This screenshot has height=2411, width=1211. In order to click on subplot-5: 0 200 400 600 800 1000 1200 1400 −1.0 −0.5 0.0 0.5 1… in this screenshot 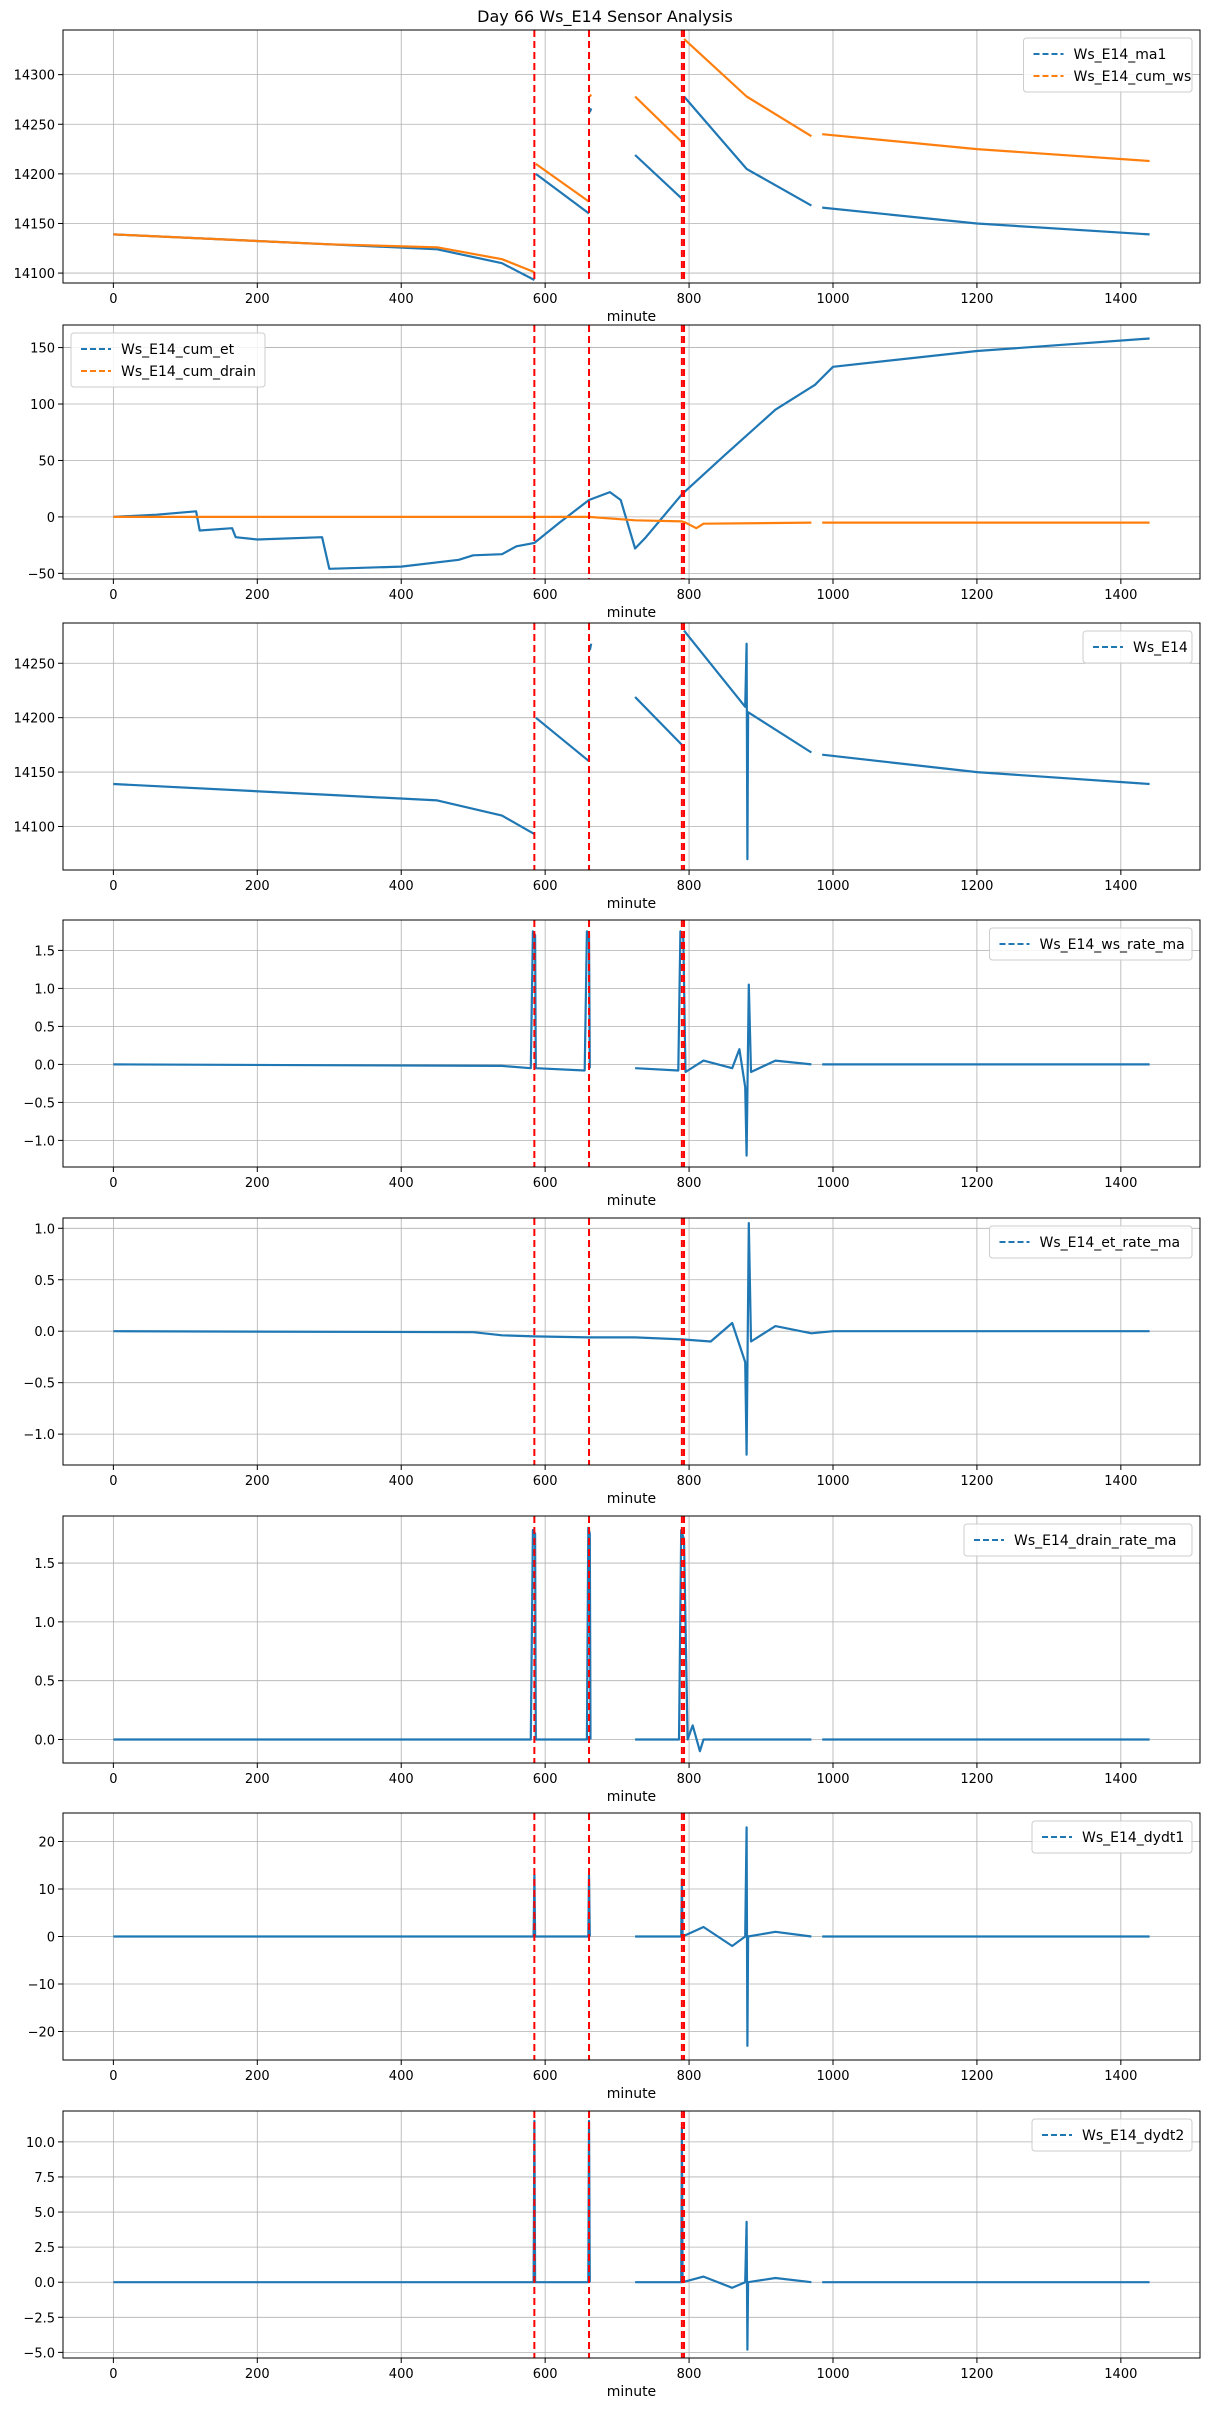, I will do `click(612, 1362)`.